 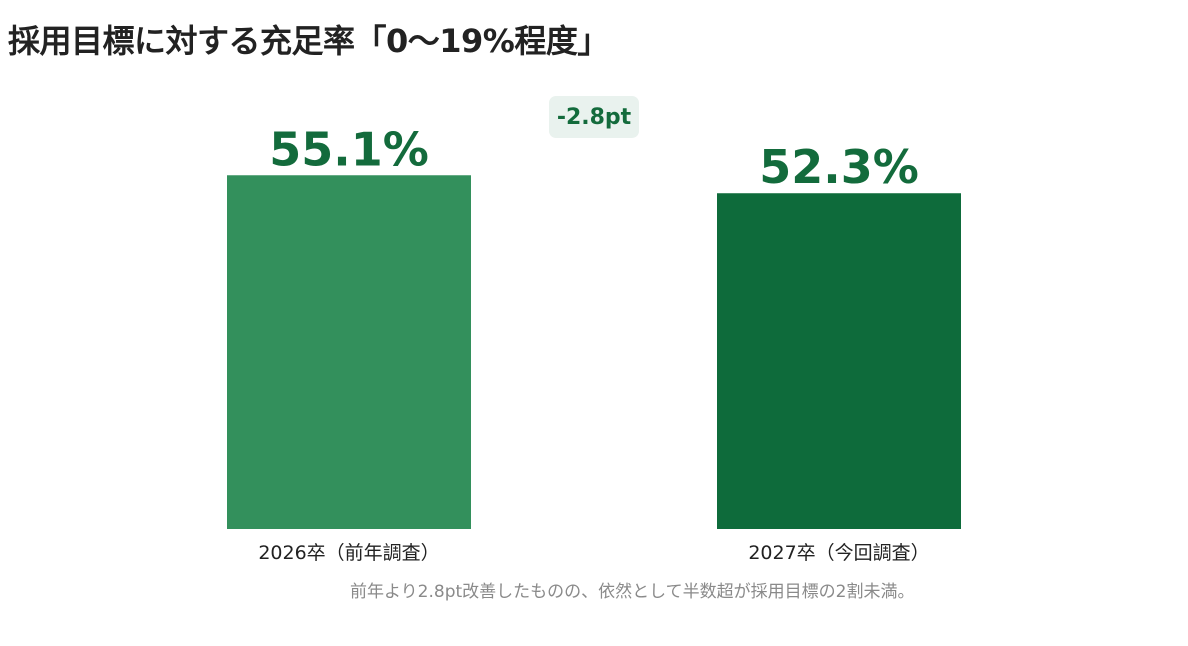 I want to click on bar-value-label-2: 52.3%, so click(x=839, y=167).